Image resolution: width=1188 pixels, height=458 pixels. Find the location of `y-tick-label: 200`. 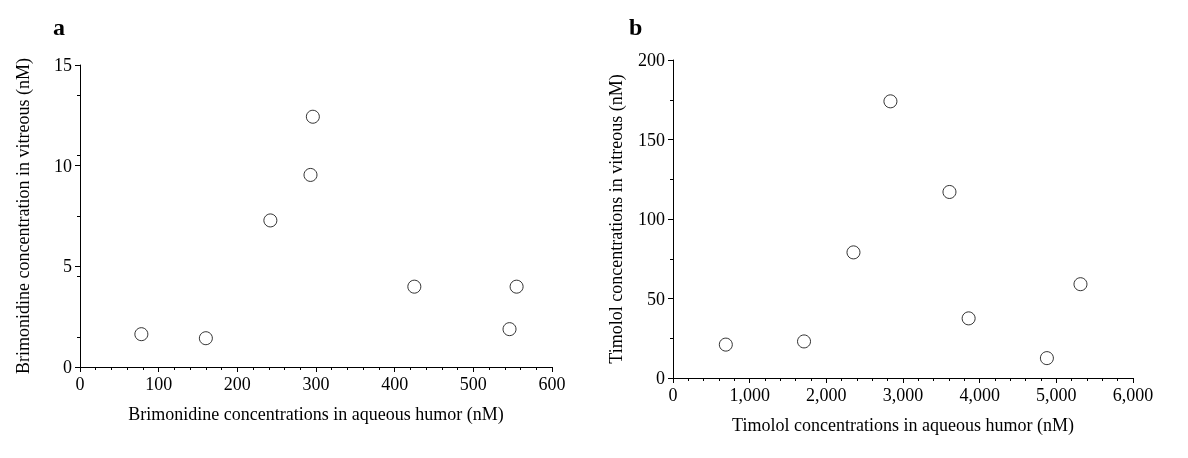

y-tick-label: 200 is located at coordinates (651, 60).